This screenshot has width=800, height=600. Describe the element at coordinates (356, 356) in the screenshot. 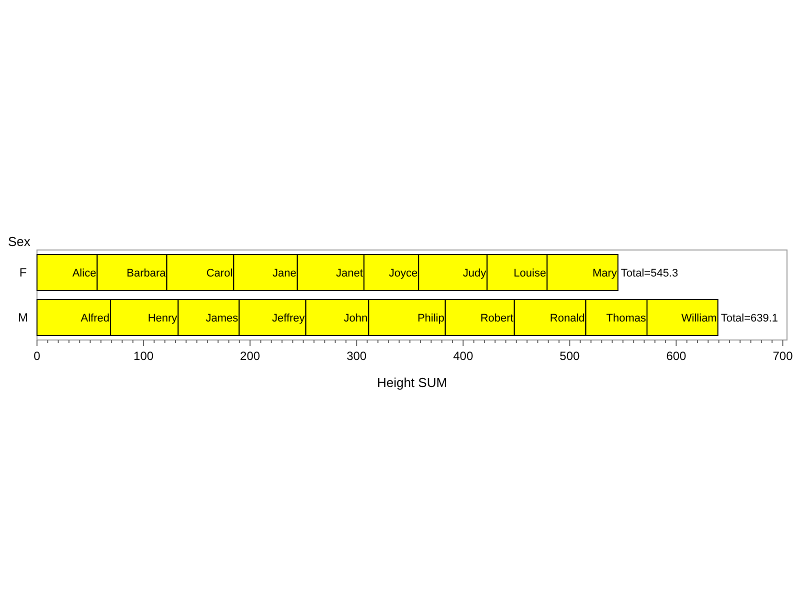

I see `x-tick-label: 300` at that location.